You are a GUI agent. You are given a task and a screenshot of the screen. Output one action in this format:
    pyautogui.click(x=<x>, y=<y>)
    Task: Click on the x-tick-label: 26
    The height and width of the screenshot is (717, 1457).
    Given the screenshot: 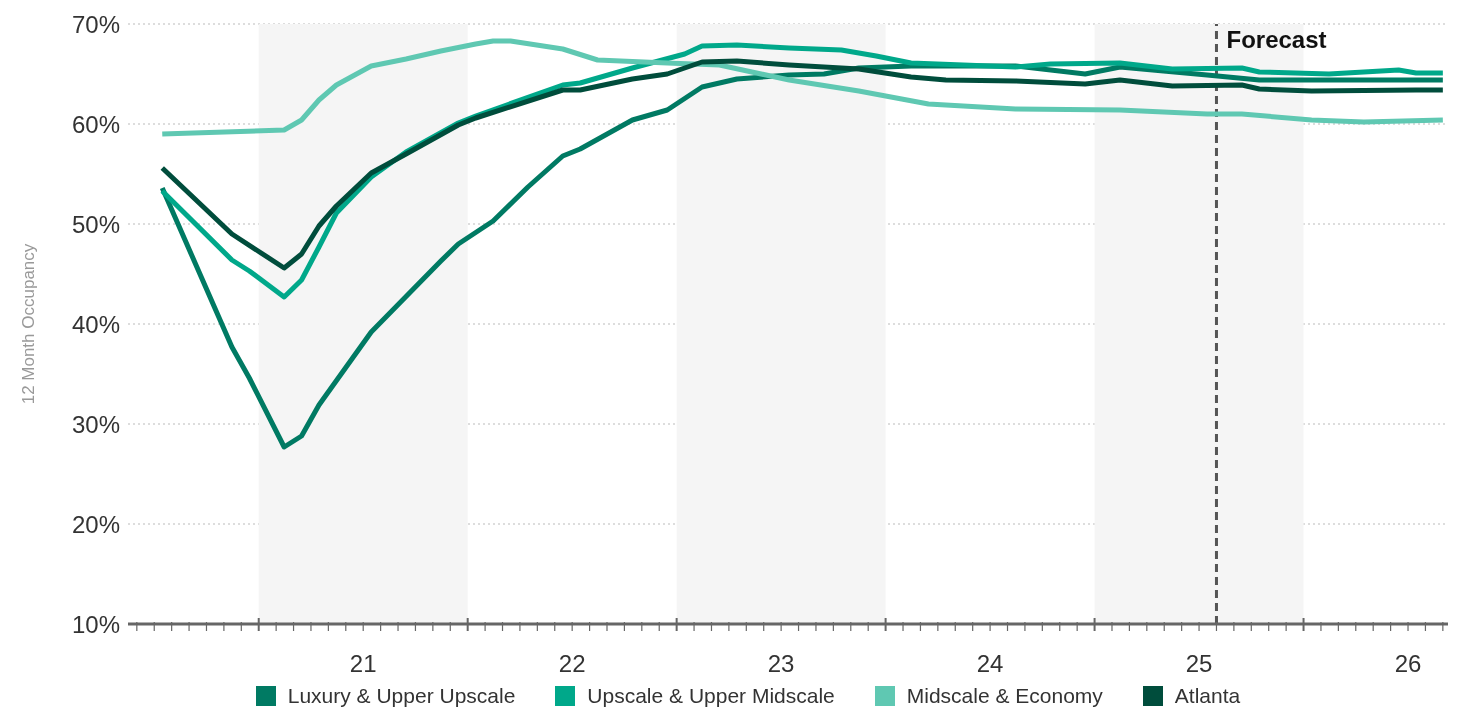 What is the action you would take?
    pyautogui.click(x=1408, y=663)
    